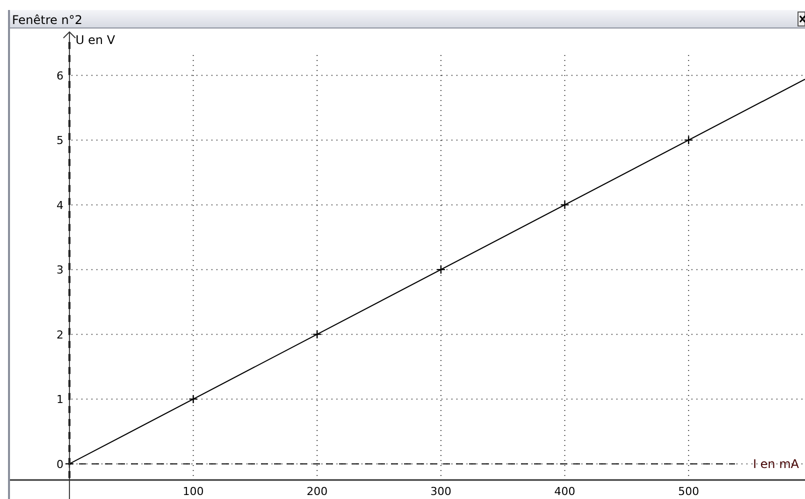  Describe the element at coordinates (565, 491) in the screenshot. I see `x-tick-label: 400` at that location.